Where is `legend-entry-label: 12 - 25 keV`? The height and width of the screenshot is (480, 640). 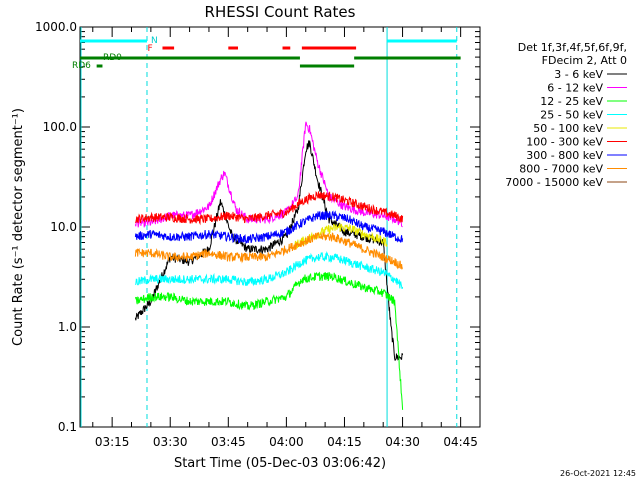 legend-entry-label: 12 - 25 keV is located at coordinates (571, 101).